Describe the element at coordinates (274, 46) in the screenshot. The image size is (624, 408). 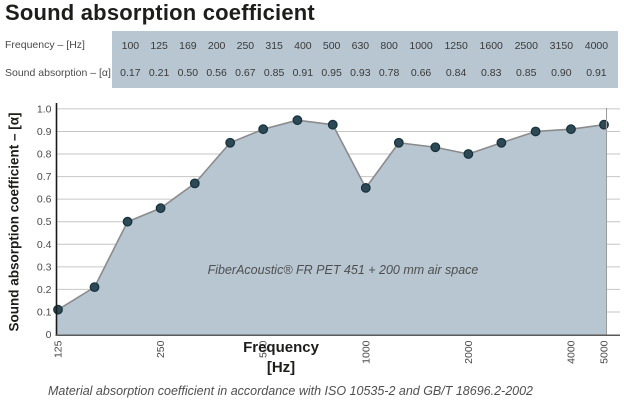
I see `frequency-cell: 315` at that location.